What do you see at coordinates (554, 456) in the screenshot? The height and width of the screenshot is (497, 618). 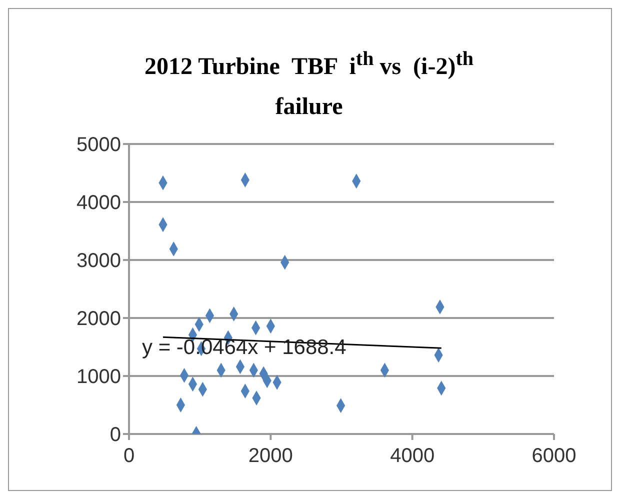 I see `x-tick-label: 6000` at bounding box center [554, 456].